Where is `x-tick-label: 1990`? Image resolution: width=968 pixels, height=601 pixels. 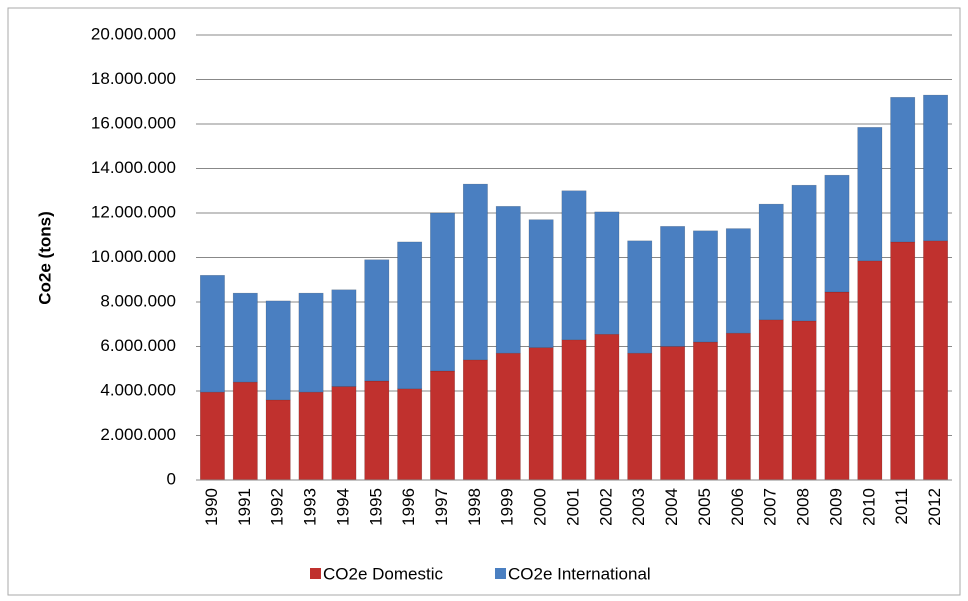
x-tick-label: 1990 is located at coordinates (211, 507).